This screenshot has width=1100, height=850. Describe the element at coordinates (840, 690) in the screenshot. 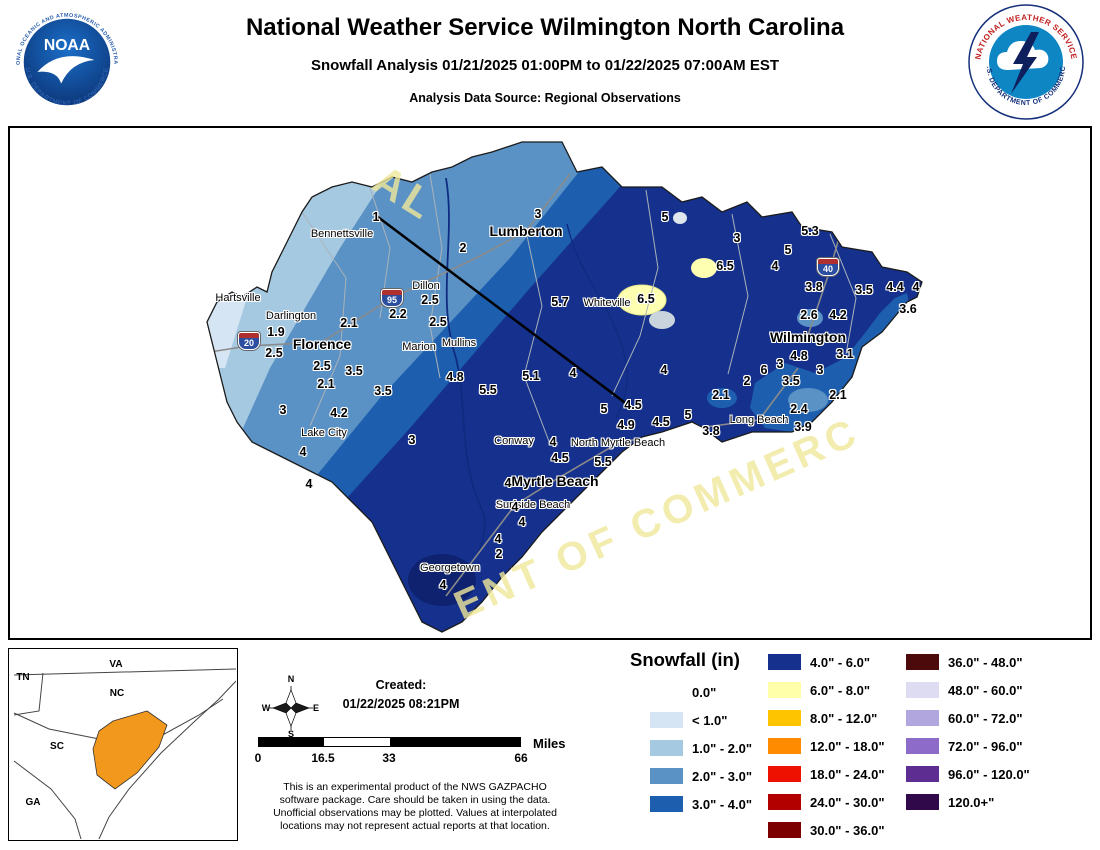

I see `legend-label: 6.0" - 8.0"` at that location.